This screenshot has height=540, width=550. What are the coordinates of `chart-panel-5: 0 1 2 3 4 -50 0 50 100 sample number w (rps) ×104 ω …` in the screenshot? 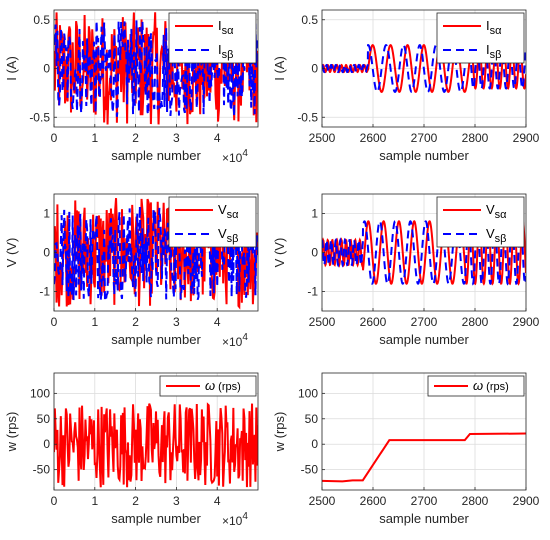 It's located at (131, 450).